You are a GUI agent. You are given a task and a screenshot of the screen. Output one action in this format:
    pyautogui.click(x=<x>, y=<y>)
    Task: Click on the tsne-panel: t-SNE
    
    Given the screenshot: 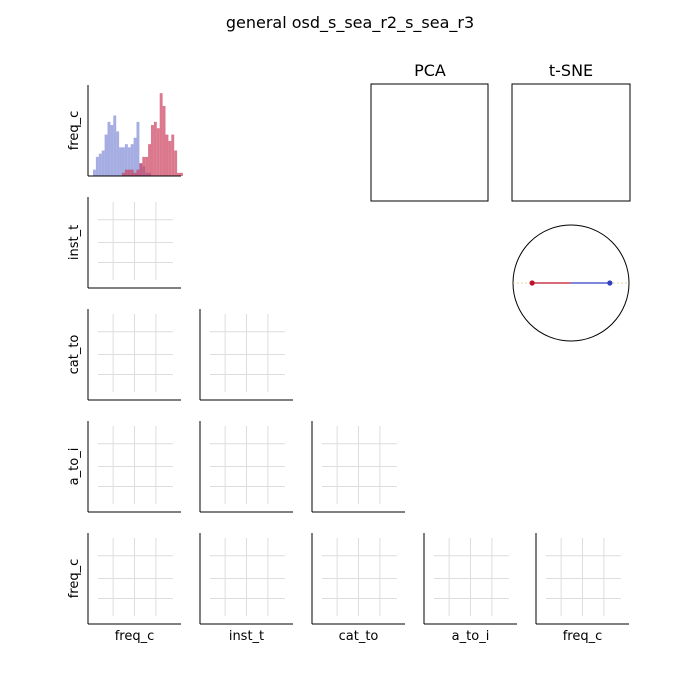 What is the action you would take?
    pyautogui.click(x=571, y=131)
    